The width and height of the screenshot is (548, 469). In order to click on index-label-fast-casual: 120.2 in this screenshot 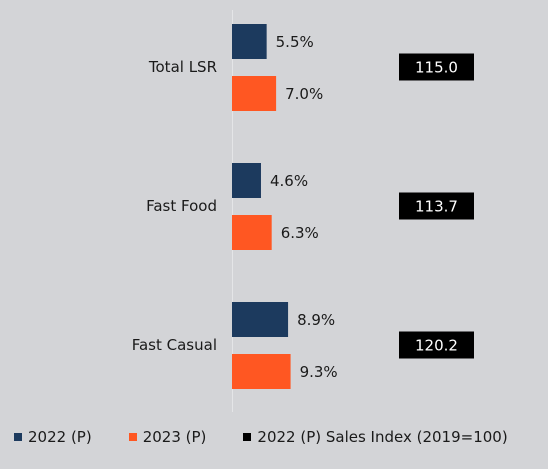, I will do `click(436, 346)`.